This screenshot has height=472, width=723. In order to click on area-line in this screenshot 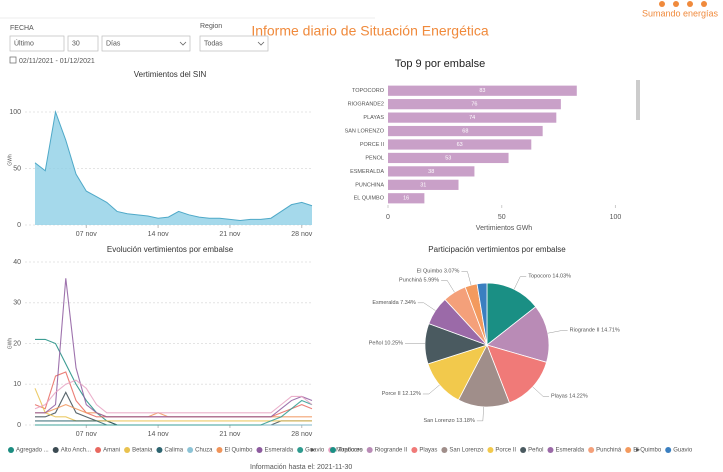, I will do `click(173, 165)`.